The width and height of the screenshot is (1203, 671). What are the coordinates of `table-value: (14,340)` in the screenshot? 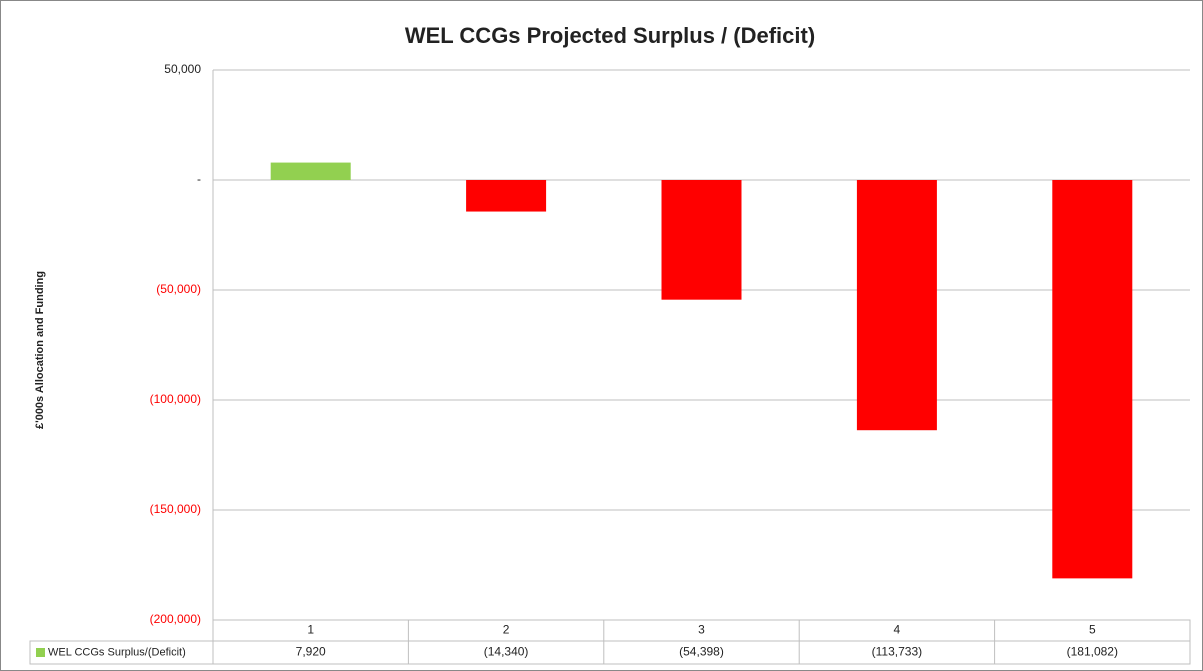 It's located at (506, 652).